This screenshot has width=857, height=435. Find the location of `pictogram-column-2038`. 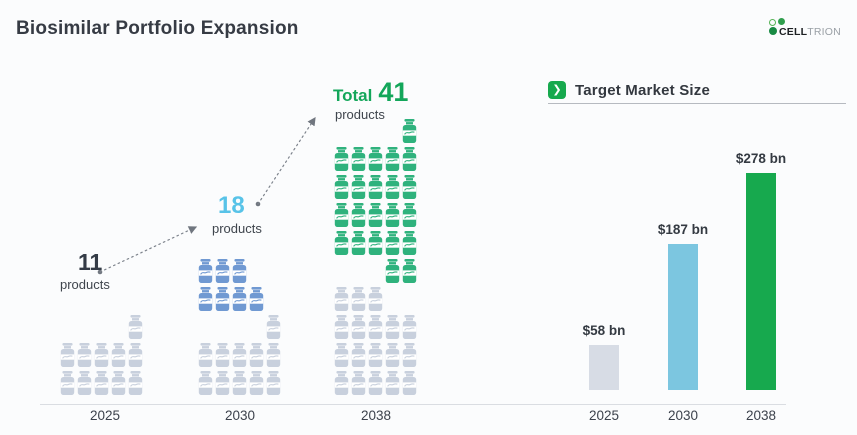

pictogram-column-2038 is located at coordinates (376, 257).